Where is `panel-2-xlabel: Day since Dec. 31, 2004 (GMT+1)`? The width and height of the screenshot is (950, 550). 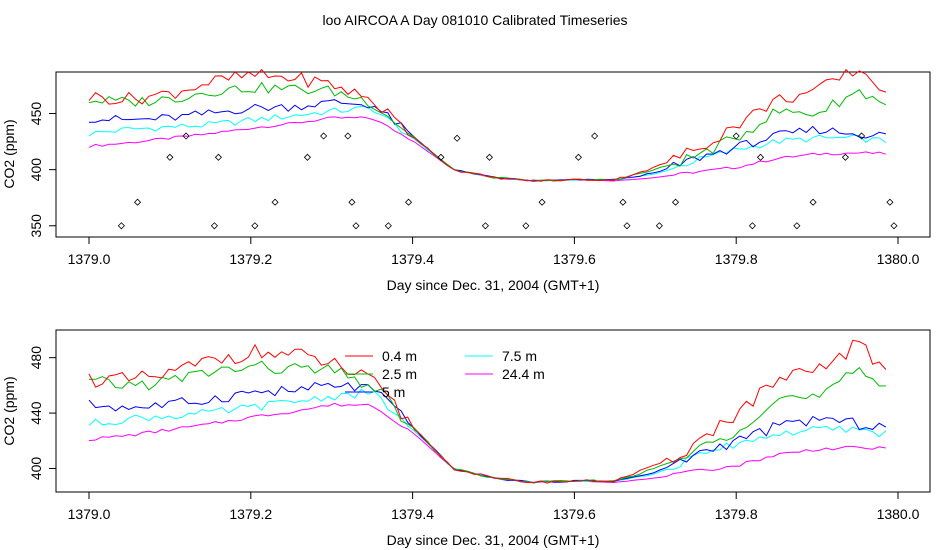 panel-2-xlabel: Day since Dec. 31, 2004 (GMT+1) is located at coordinates (493, 540).